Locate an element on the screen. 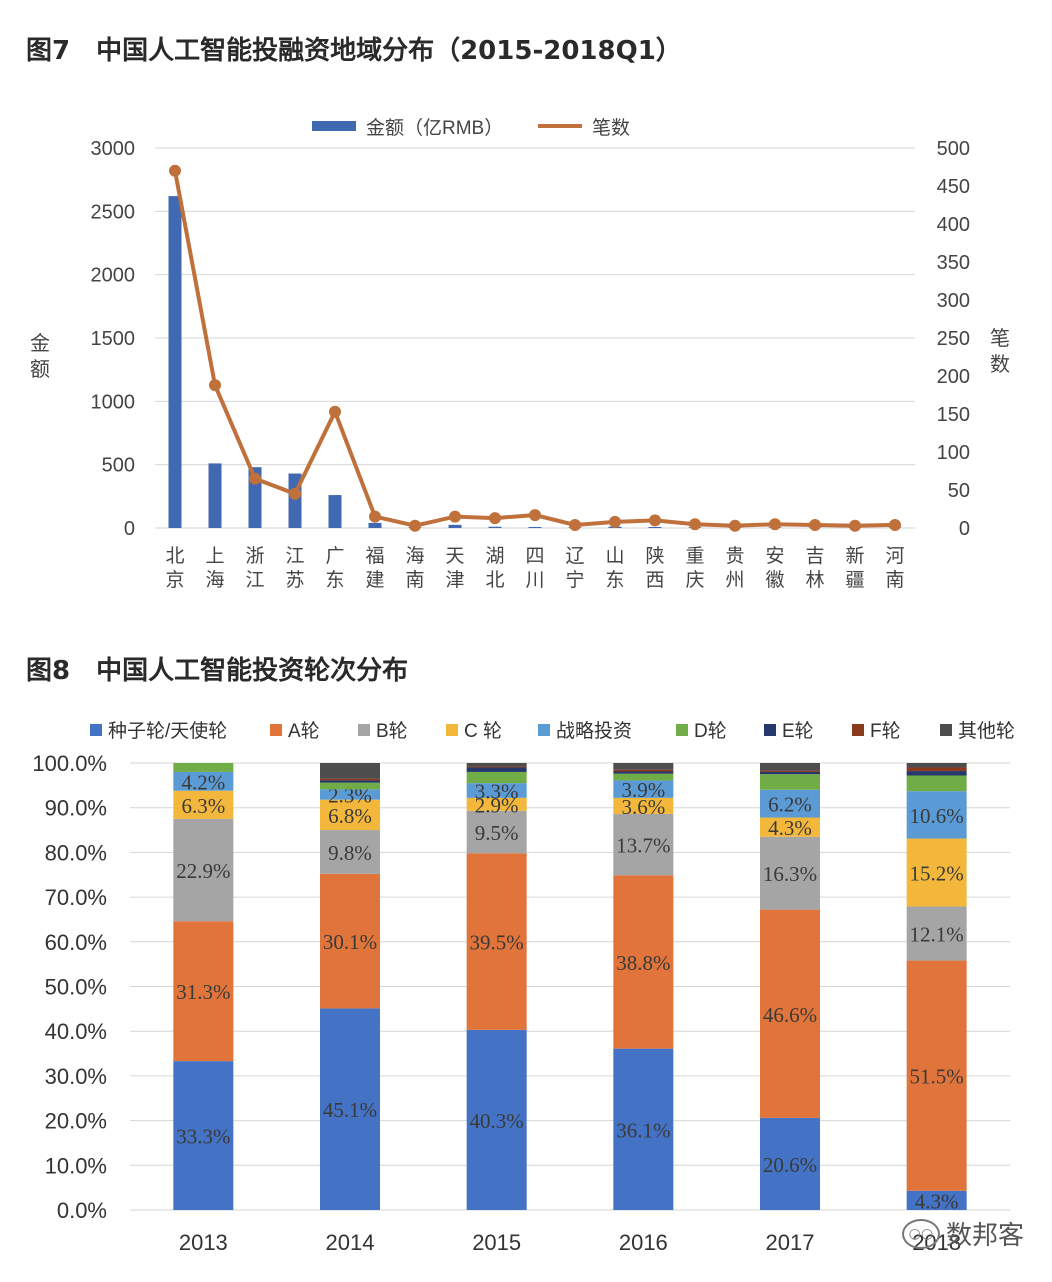  data-label: 4.2% is located at coordinates (203, 782).